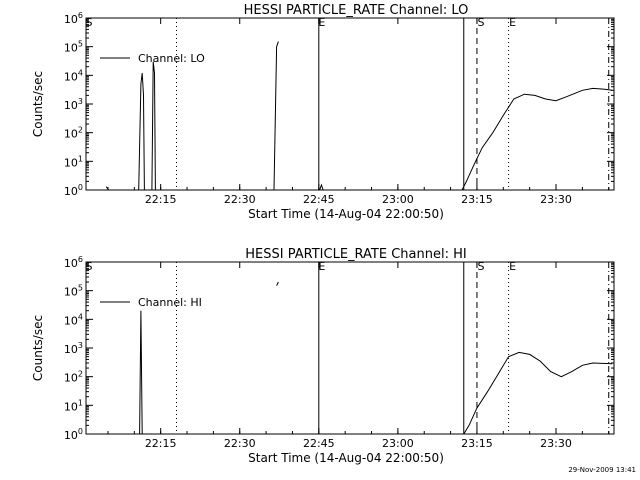  Describe the element at coordinates (73, 133) in the screenshot. I see `panel-1-y-tick-label: 10²` at that location.